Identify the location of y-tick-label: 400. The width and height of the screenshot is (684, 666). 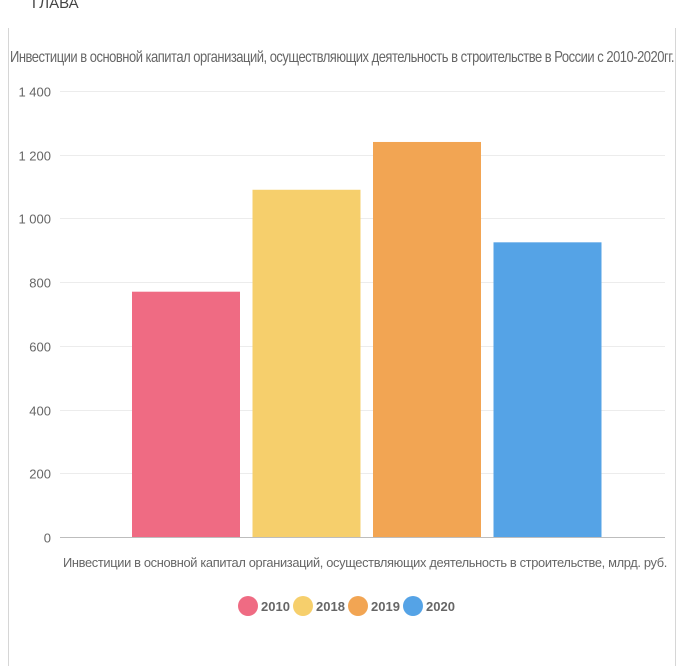
(40, 411).